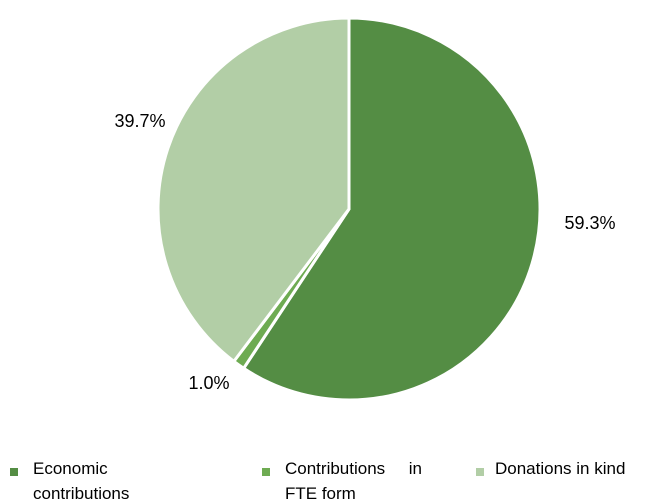 The image size is (657, 502). What do you see at coordinates (70, 468) in the screenshot?
I see `legend-label-1-line-1: Economic` at bounding box center [70, 468].